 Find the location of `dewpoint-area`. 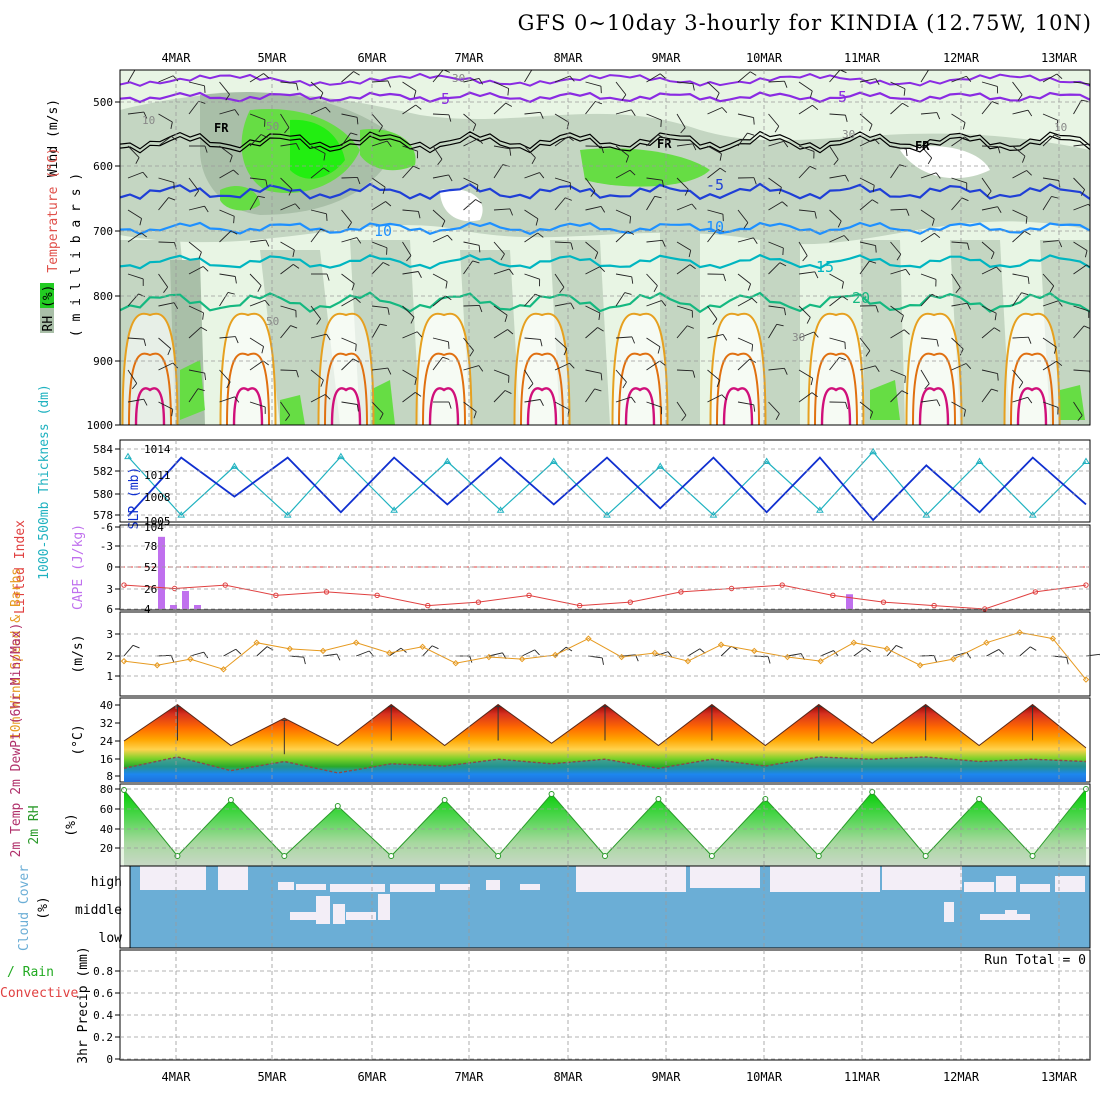

dewpoint-area is located at coordinates (605, 769).